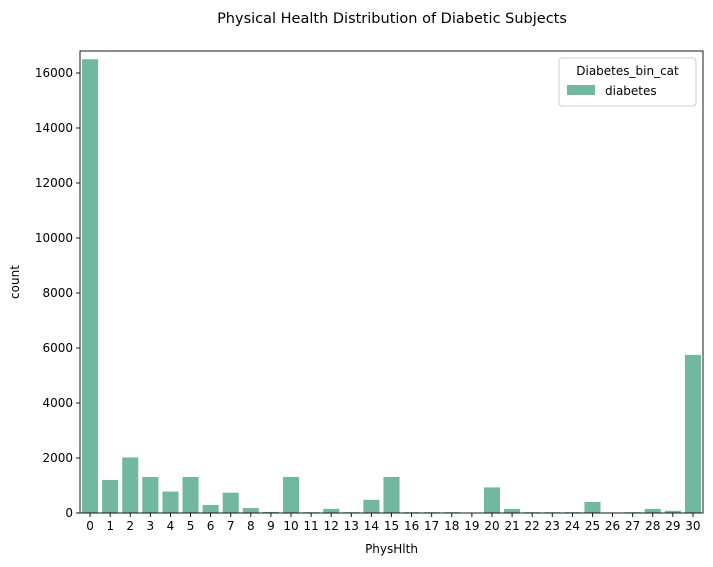 Image resolution: width=713 pixels, height=567 pixels. Describe the element at coordinates (612, 526) in the screenshot. I see `x-tick-label: 26` at that location.